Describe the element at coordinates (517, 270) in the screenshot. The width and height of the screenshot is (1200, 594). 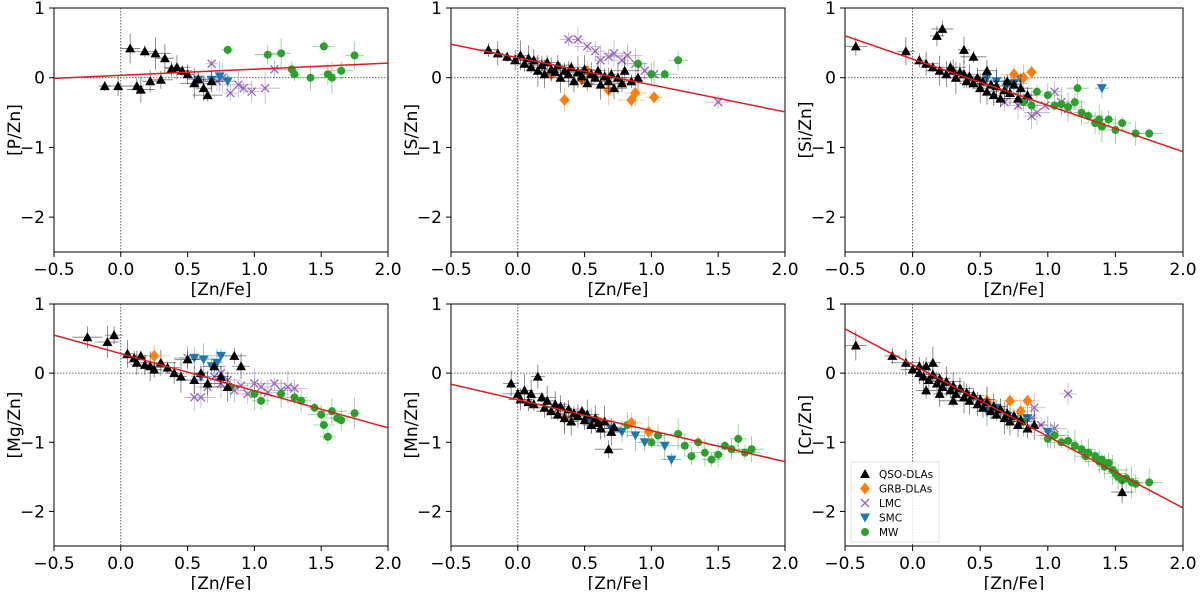
I see `x-tick-label: 0.0` at that location.